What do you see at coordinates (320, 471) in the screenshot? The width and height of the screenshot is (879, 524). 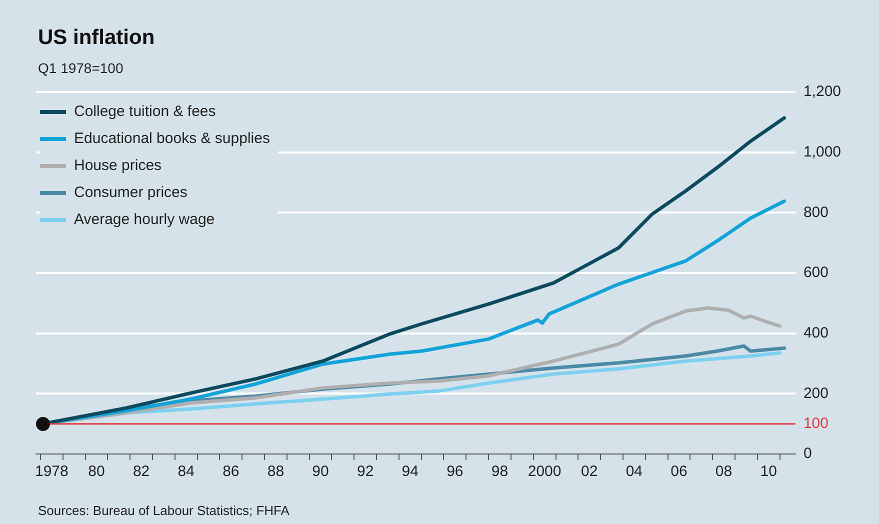 I see `x-tick-label: 90` at bounding box center [320, 471].